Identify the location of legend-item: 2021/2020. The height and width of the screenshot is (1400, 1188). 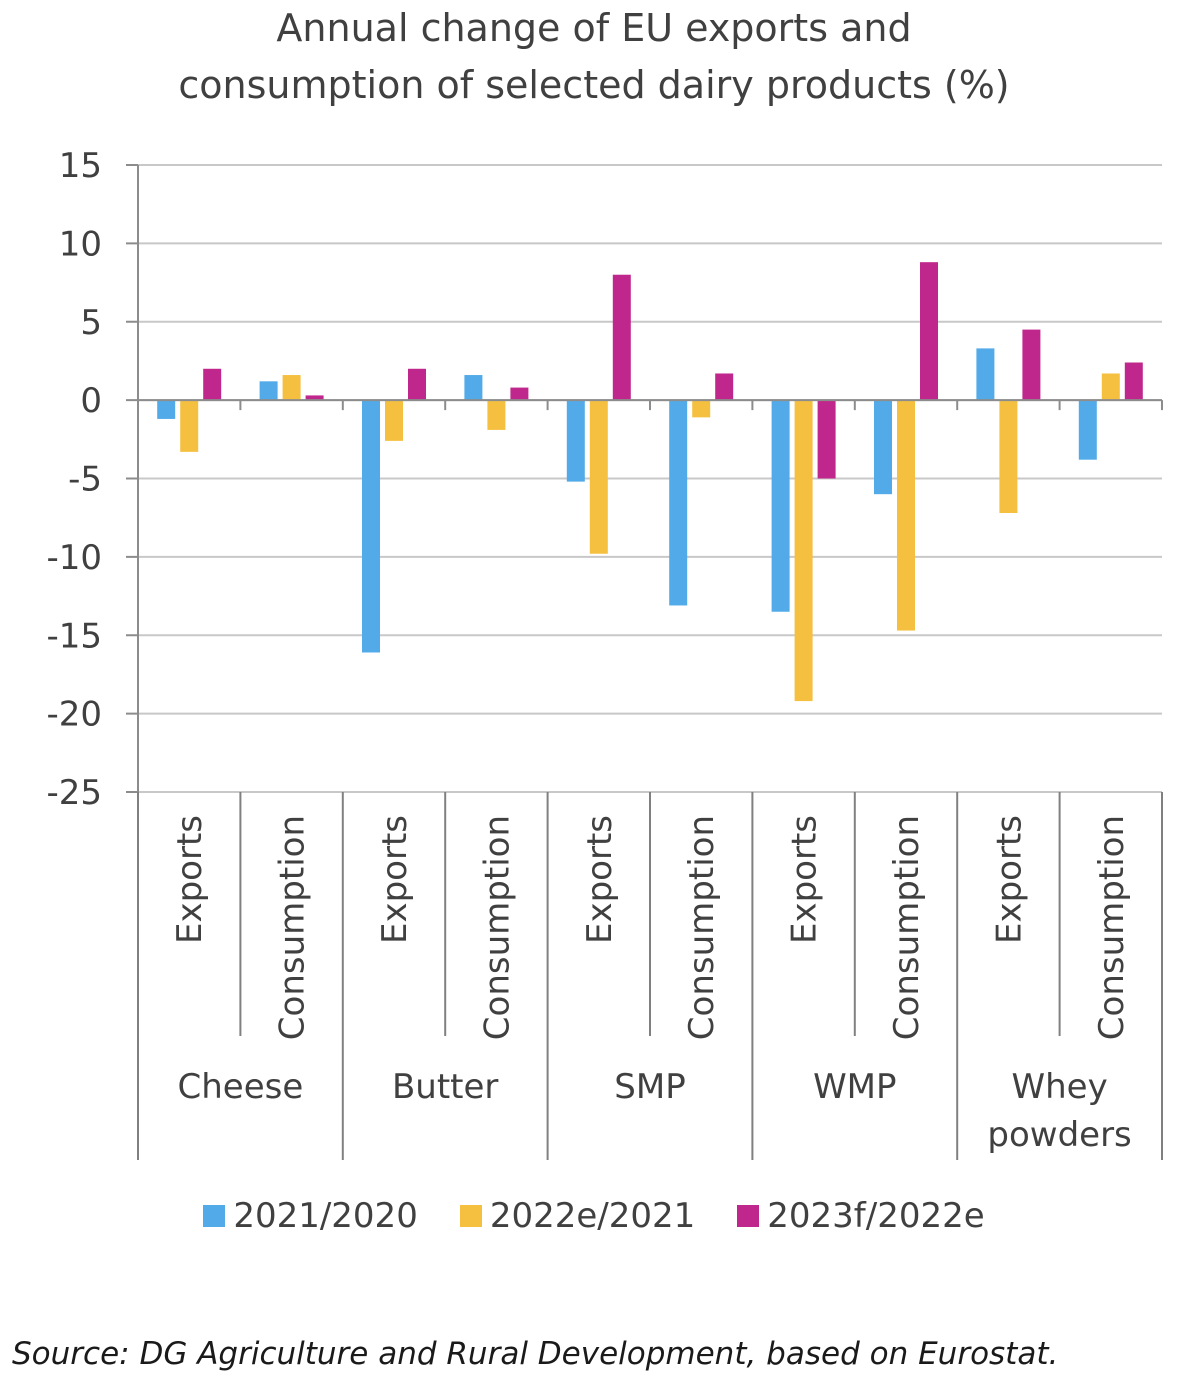
(310, 1216).